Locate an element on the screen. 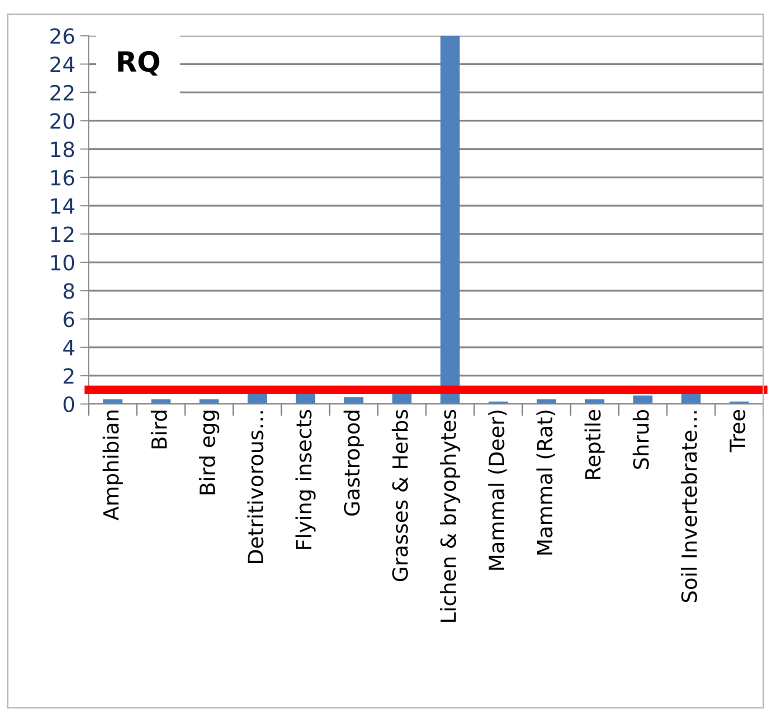 This screenshot has width=771, height=715. y-tick-label: 20 is located at coordinates (62, 121).